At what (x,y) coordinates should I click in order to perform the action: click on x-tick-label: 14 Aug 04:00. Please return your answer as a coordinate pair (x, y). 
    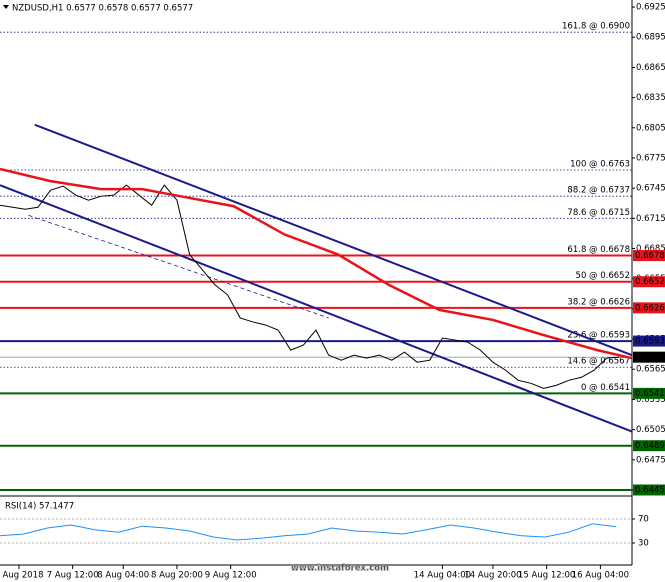
    Looking at the image, I should click on (442, 576).